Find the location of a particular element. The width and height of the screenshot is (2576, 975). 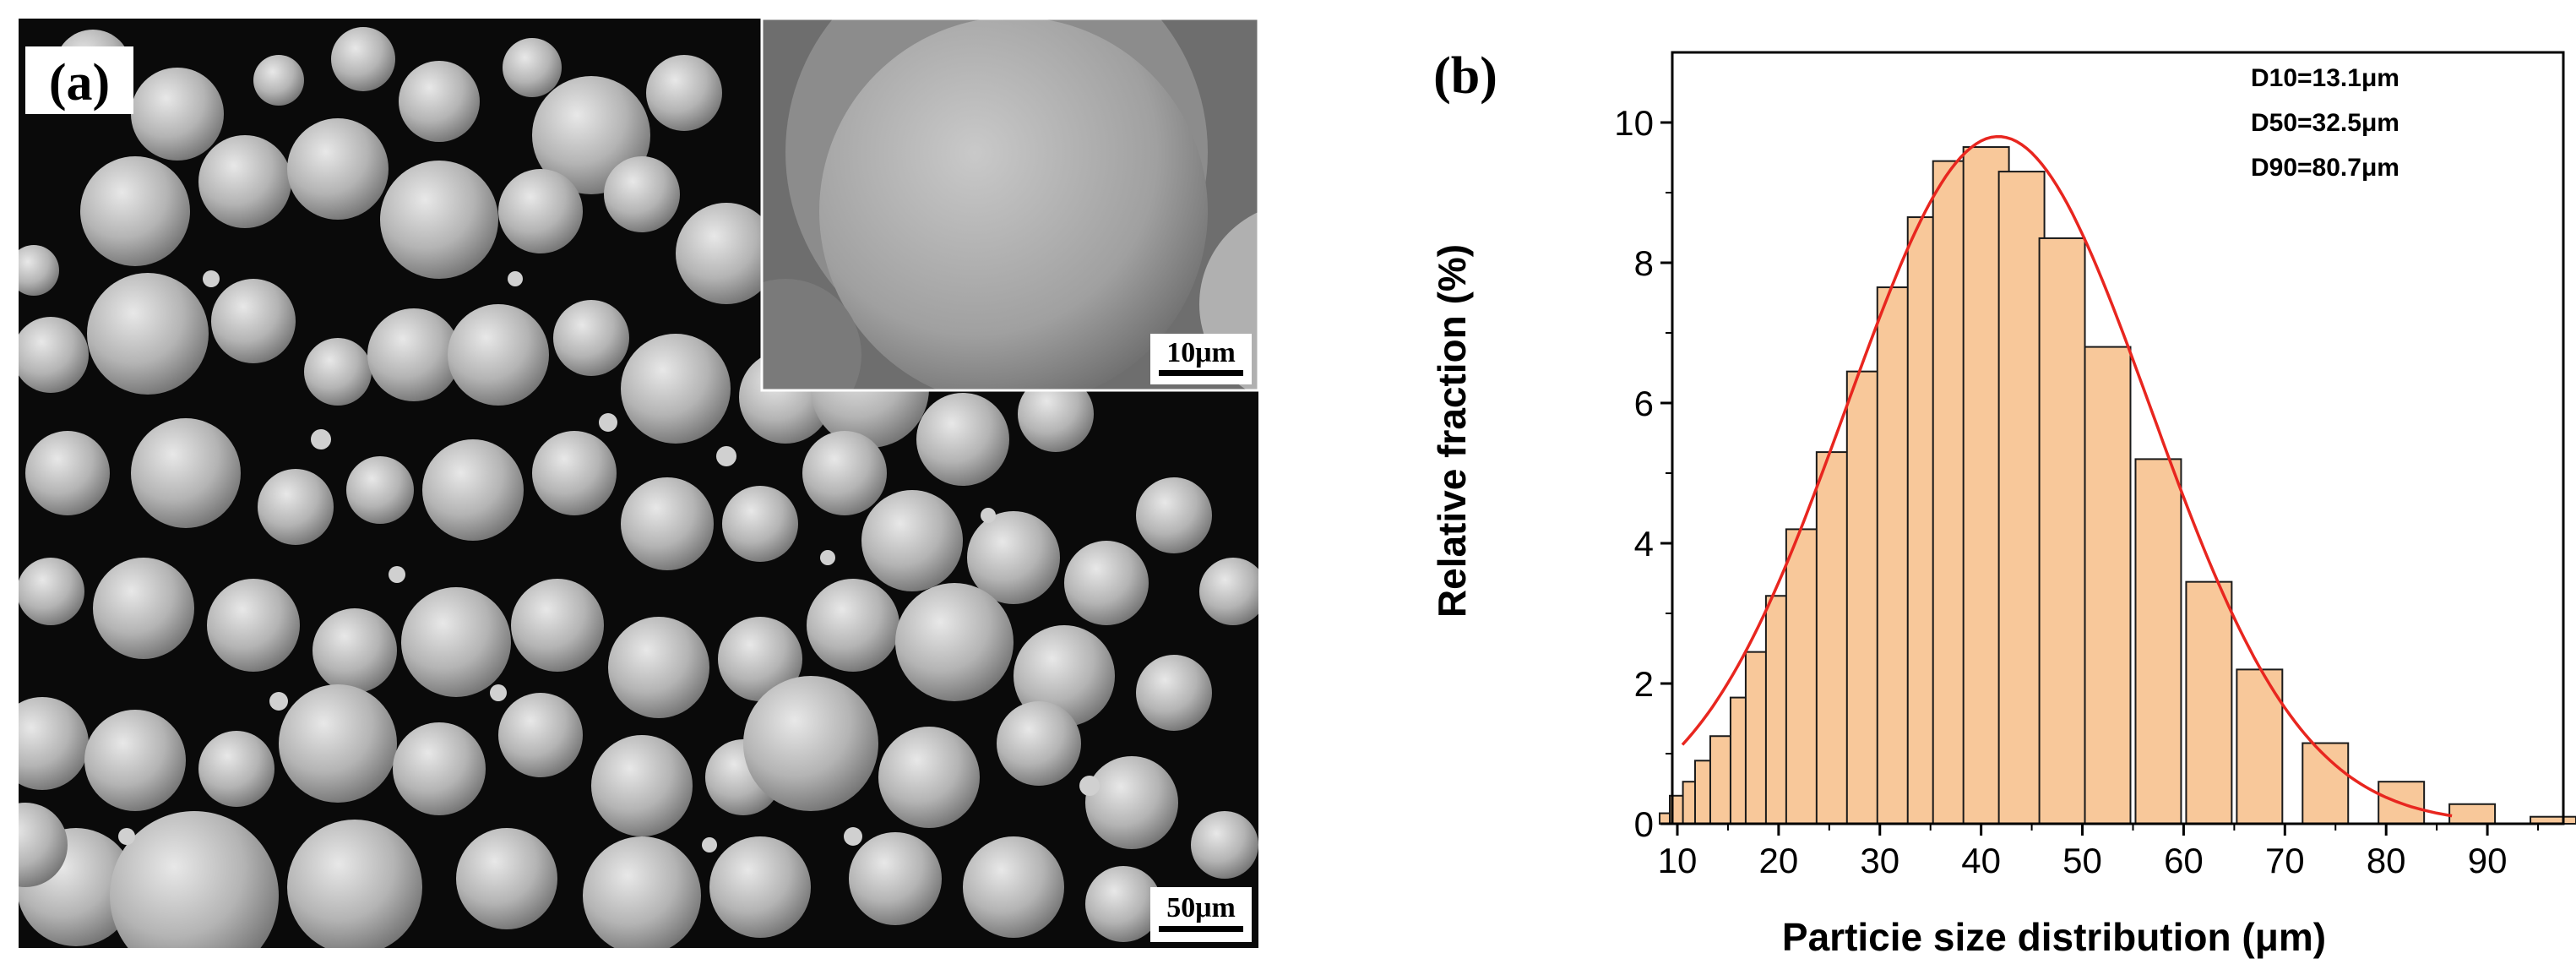

x-tick-label: 90 is located at coordinates (2488, 860).